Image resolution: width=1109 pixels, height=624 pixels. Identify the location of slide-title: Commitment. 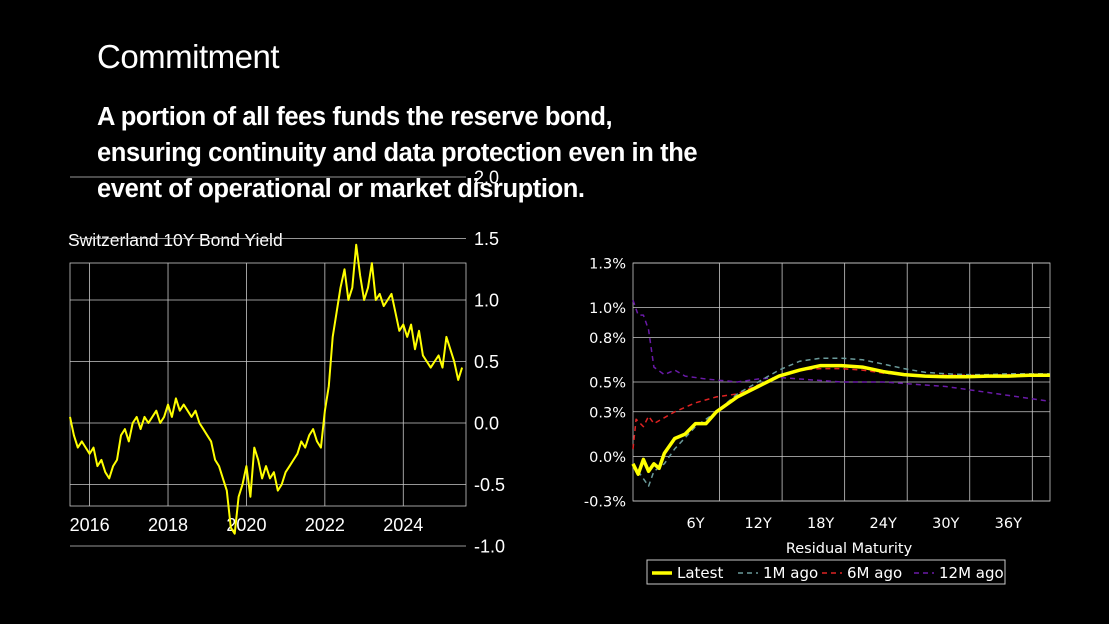
(188, 56).